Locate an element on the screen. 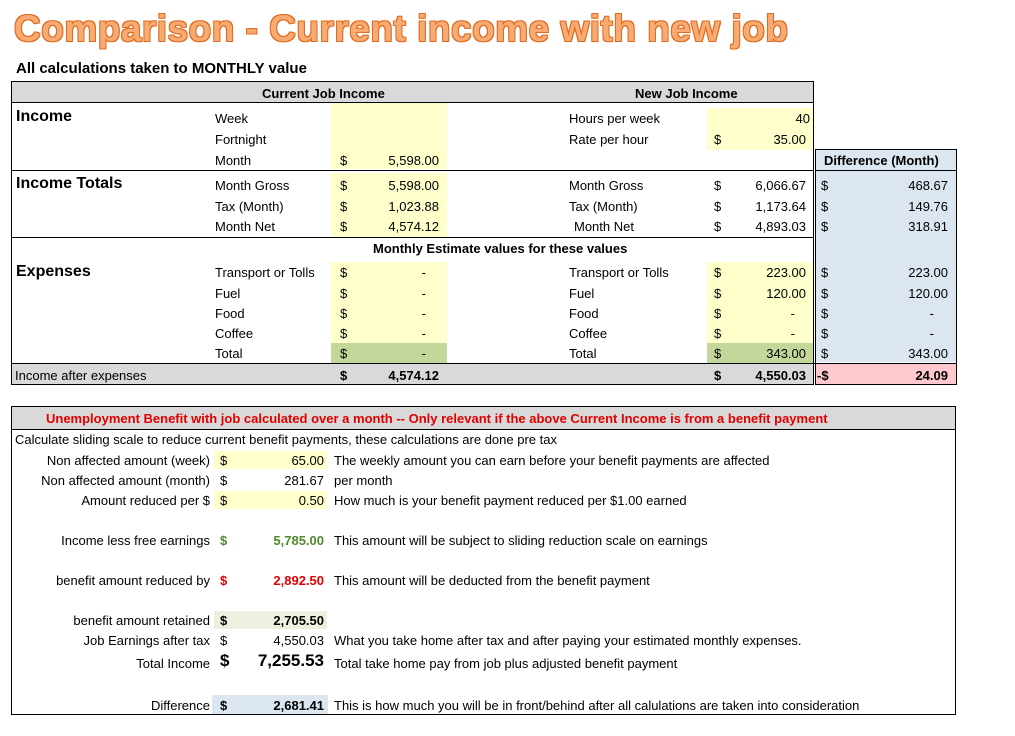  nonaffected-week-fill is located at coordinates (270, 460).